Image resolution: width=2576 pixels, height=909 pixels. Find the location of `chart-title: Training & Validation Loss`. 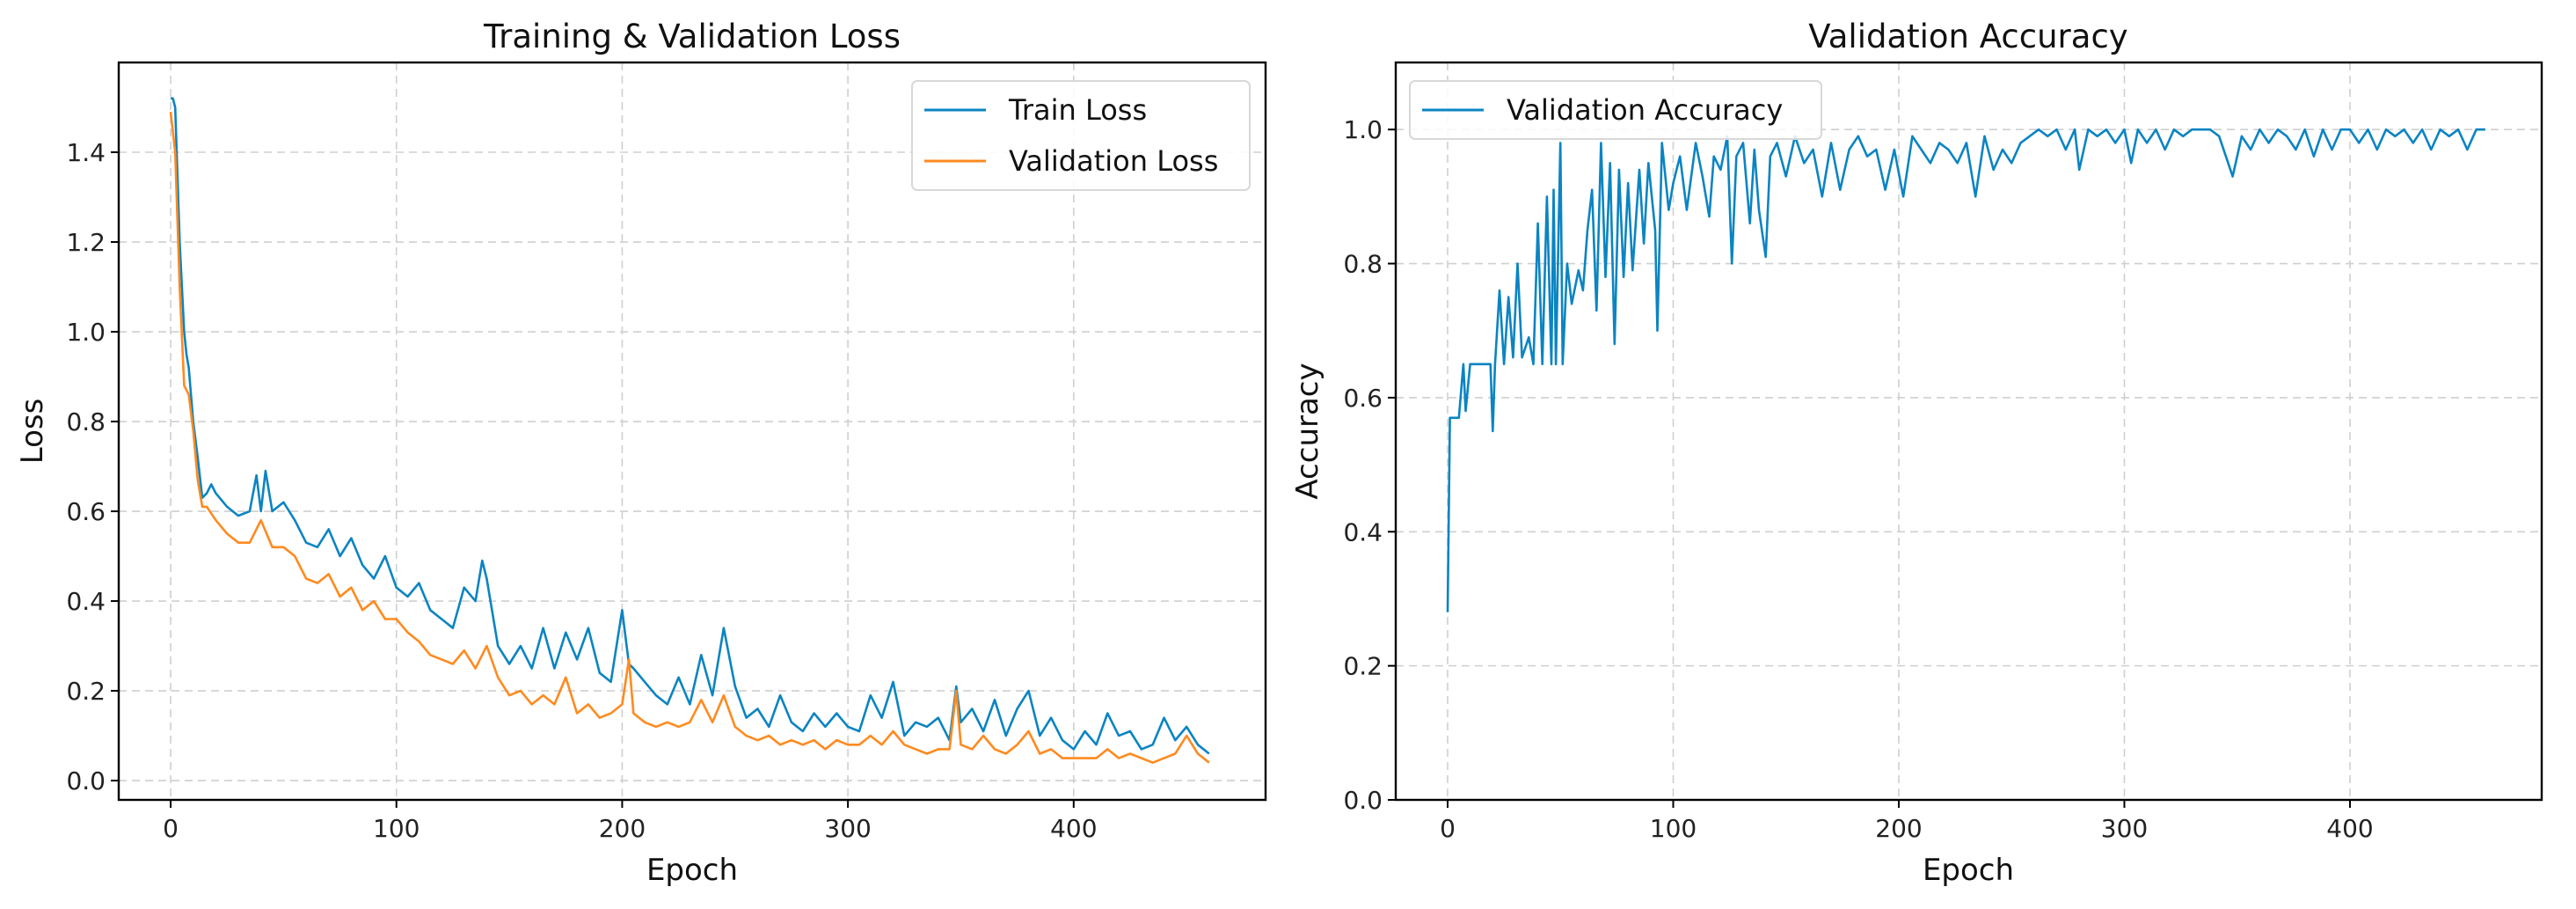

chart-title: Training & Validation Loss is located at coordinates (692, 36).